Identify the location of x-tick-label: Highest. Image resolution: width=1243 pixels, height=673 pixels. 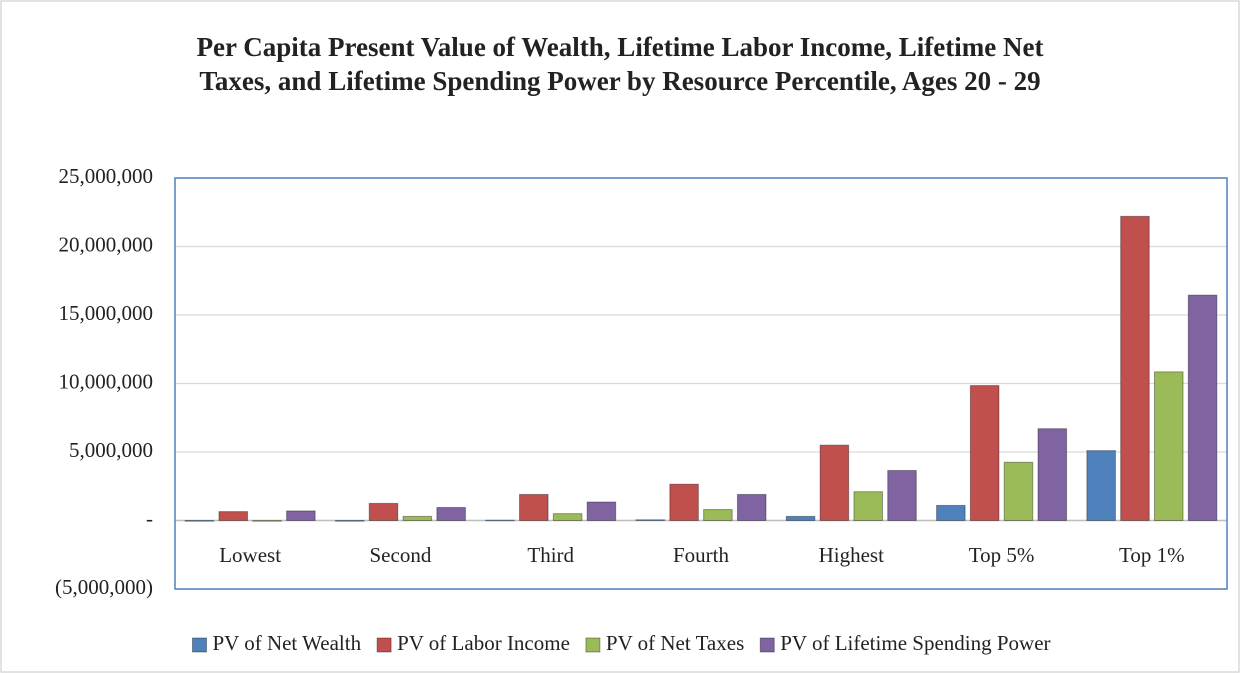
(851, 555).